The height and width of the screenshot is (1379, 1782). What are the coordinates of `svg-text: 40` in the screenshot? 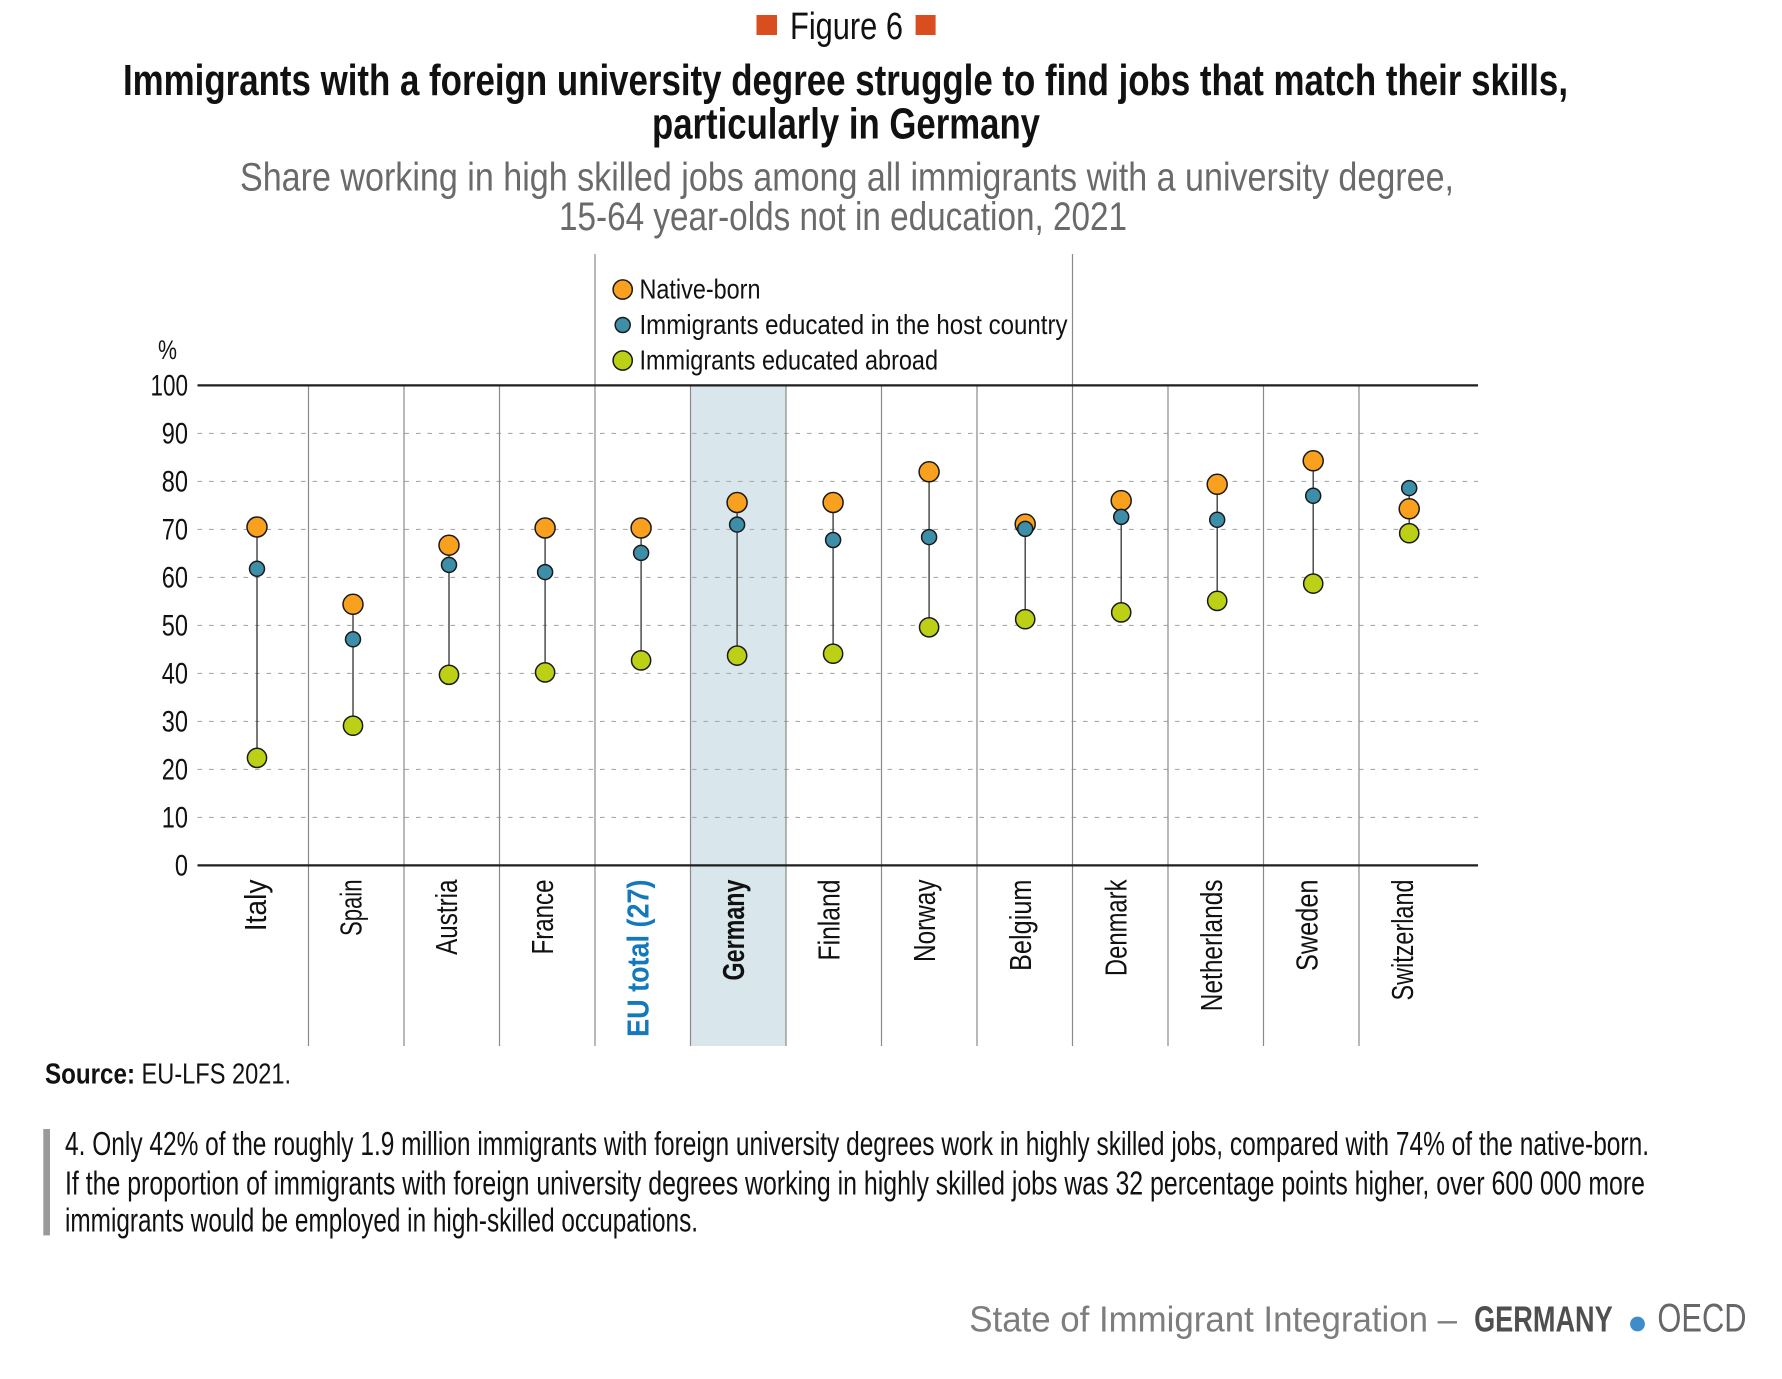 It's located at (175, 673).